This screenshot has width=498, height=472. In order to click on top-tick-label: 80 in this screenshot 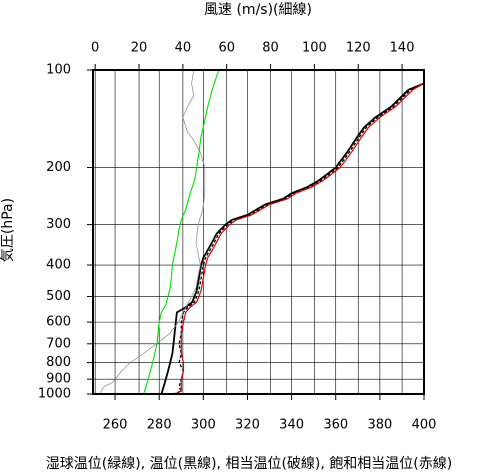, I will do `click(270, 48)`.